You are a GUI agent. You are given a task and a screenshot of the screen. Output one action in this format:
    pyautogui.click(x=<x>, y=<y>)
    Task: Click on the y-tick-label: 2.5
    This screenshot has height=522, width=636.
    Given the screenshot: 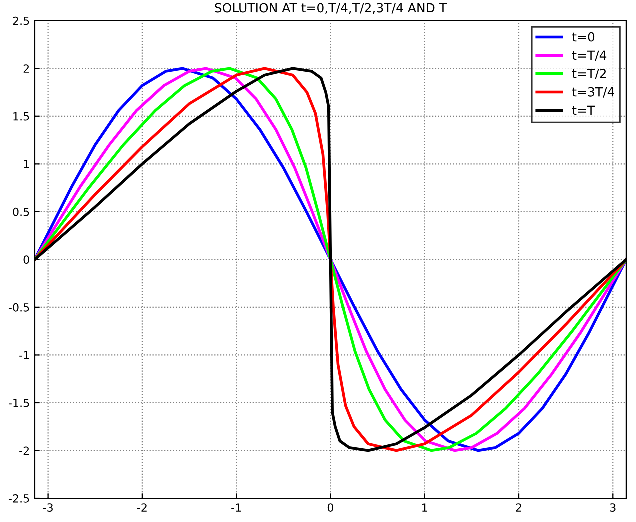 What is the action you would take?
    pyautogui.click(x=21, y=21)
    